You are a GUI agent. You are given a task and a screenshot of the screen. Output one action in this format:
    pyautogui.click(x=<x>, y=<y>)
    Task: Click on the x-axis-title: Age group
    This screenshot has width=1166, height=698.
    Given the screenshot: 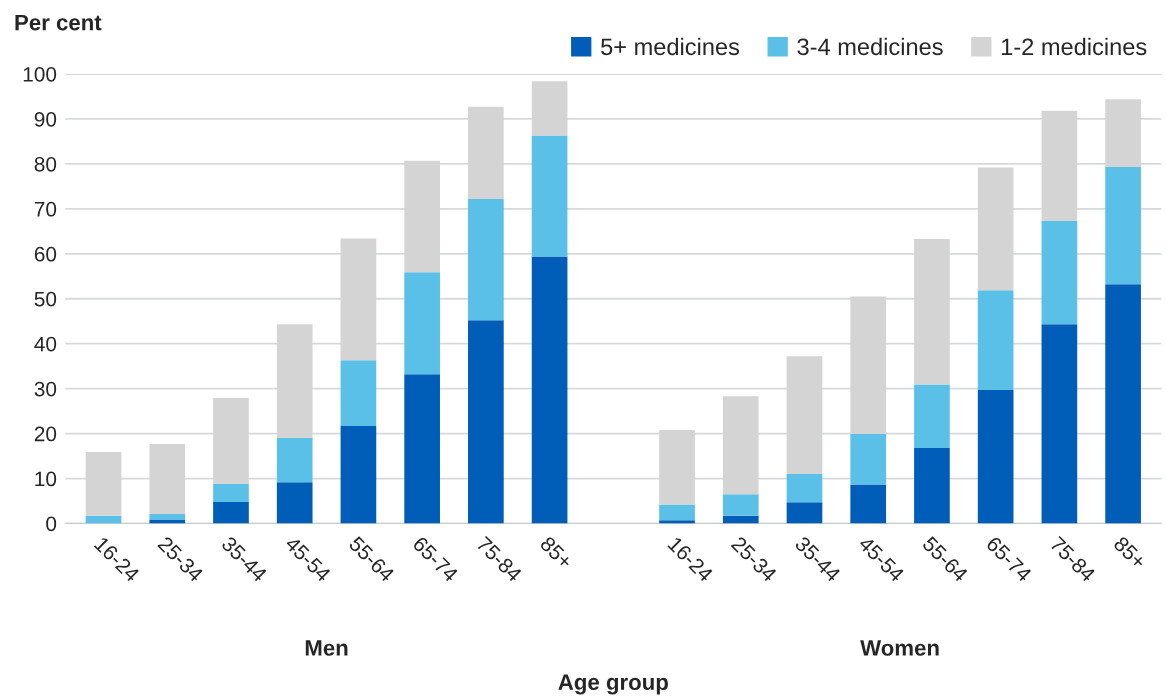 What is the action you would take?
    pyautogui.click(x=613, y=684)
    